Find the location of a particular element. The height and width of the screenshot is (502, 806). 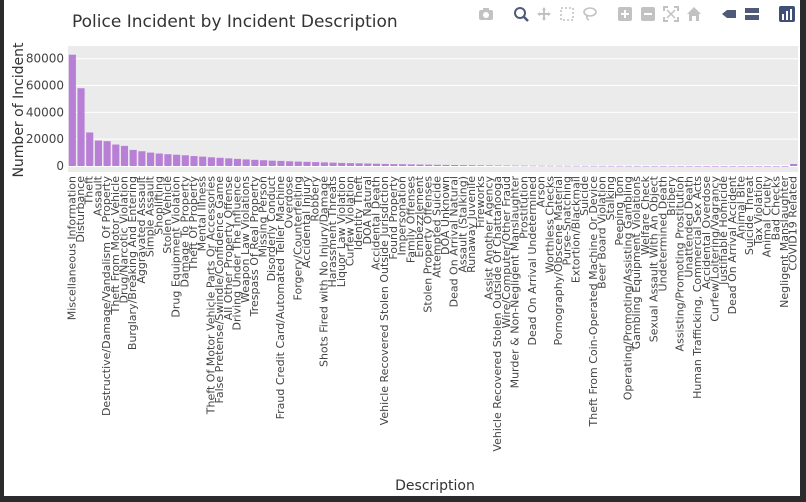

plotly-logo-button is located at coordinates (786, 15).